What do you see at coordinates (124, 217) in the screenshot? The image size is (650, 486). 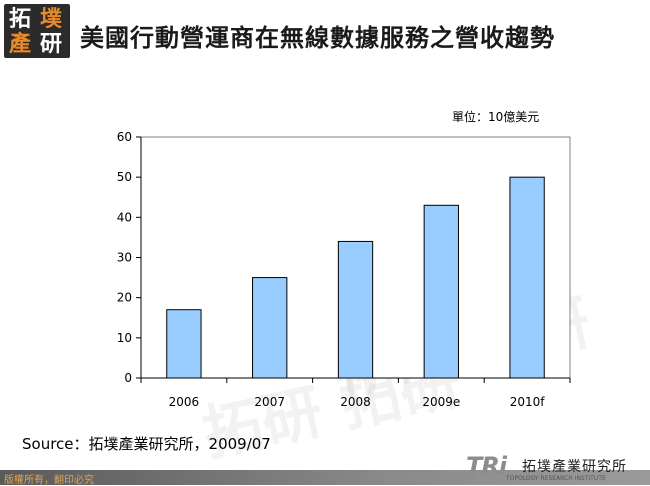 I see `y-tick-label: 40` at bounding box center [124, 217].